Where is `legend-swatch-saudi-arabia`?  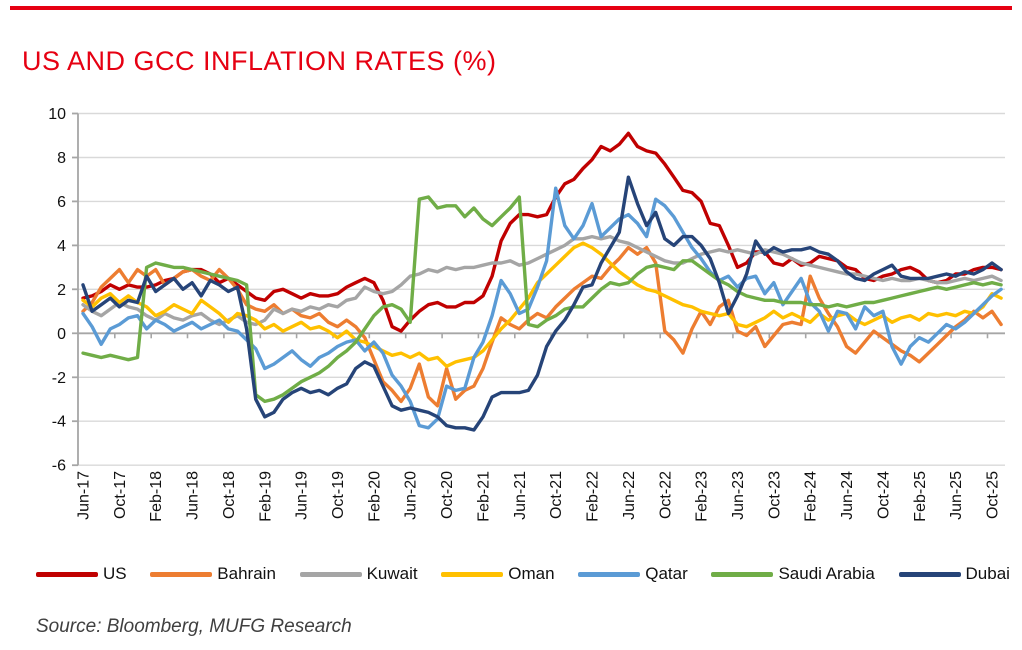
legend-swatch-saudi-arabia is located at coordinates (742, 574).